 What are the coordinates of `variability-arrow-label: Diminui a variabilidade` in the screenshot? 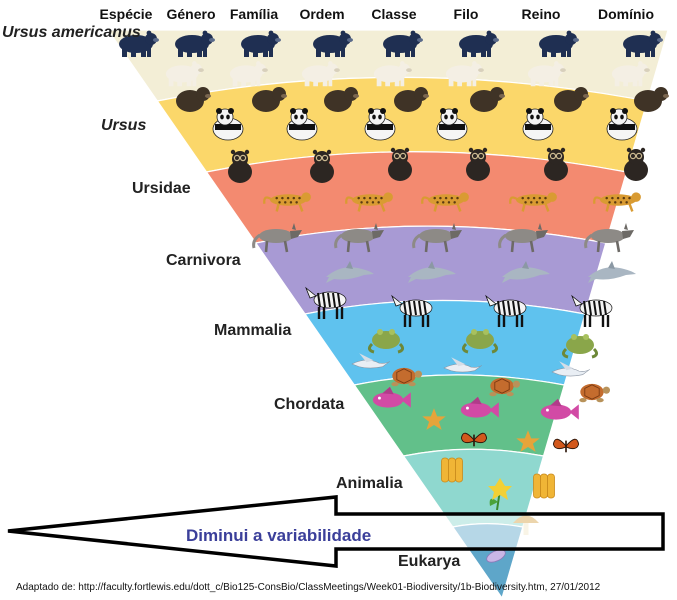 It's located at (279, 535).